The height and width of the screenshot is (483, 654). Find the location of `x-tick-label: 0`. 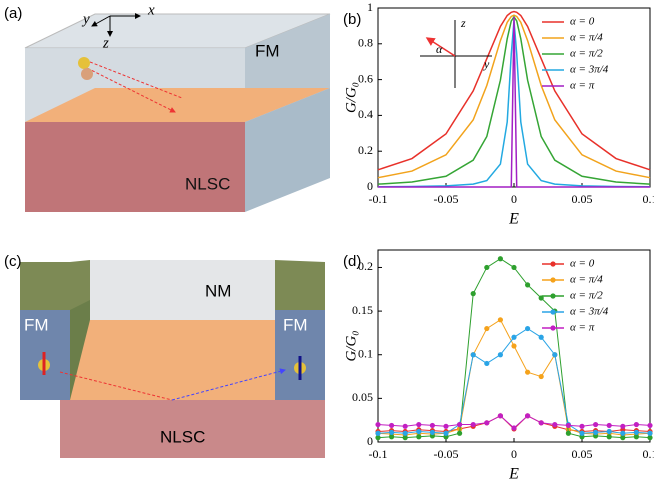

x-tick-label: 0 is located at coordinates (514, 454).